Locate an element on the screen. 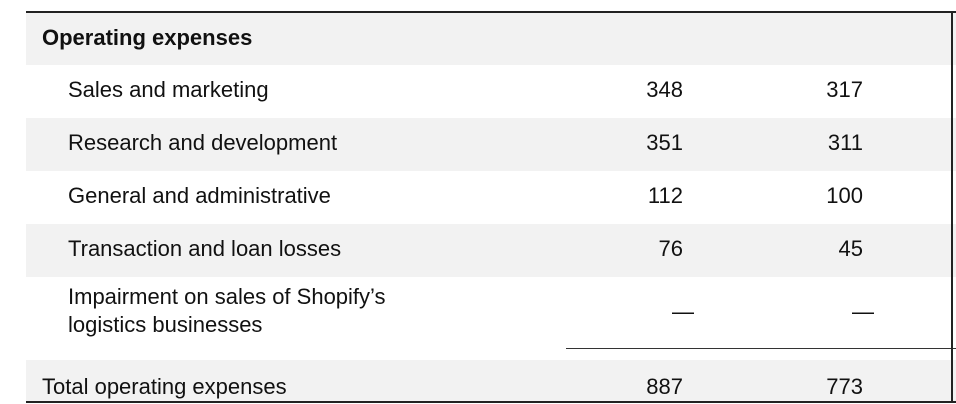  value-cell: 76 is located at coordinates (670, 248).